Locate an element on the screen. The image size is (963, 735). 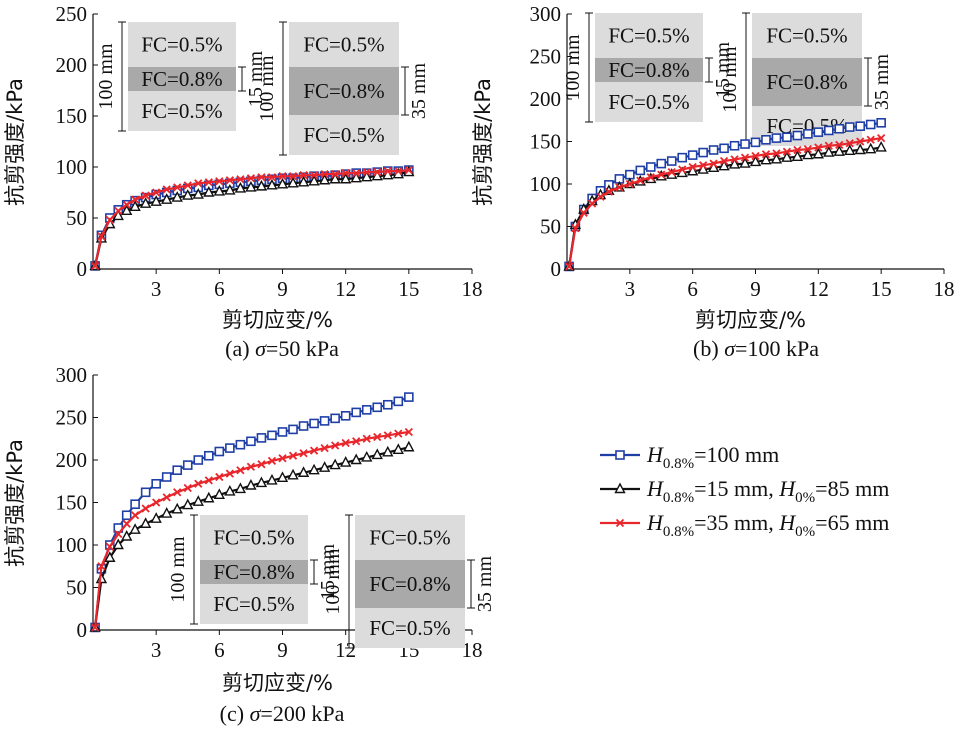
dim-label-middle: 15 mm is located at coordinates (328, 572).